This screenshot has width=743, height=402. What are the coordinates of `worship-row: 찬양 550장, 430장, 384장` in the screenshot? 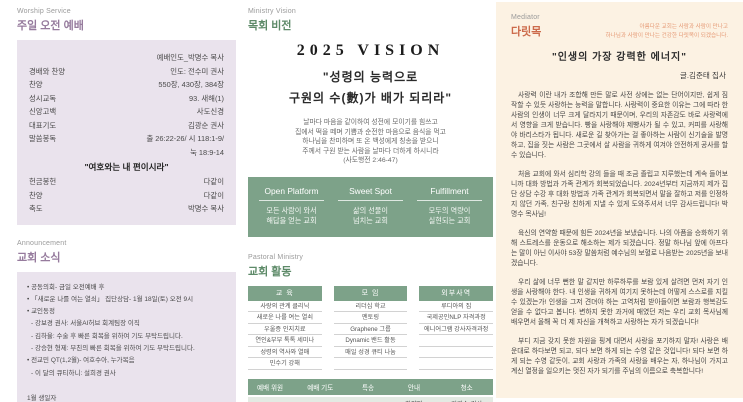 It's located at (126, 85).